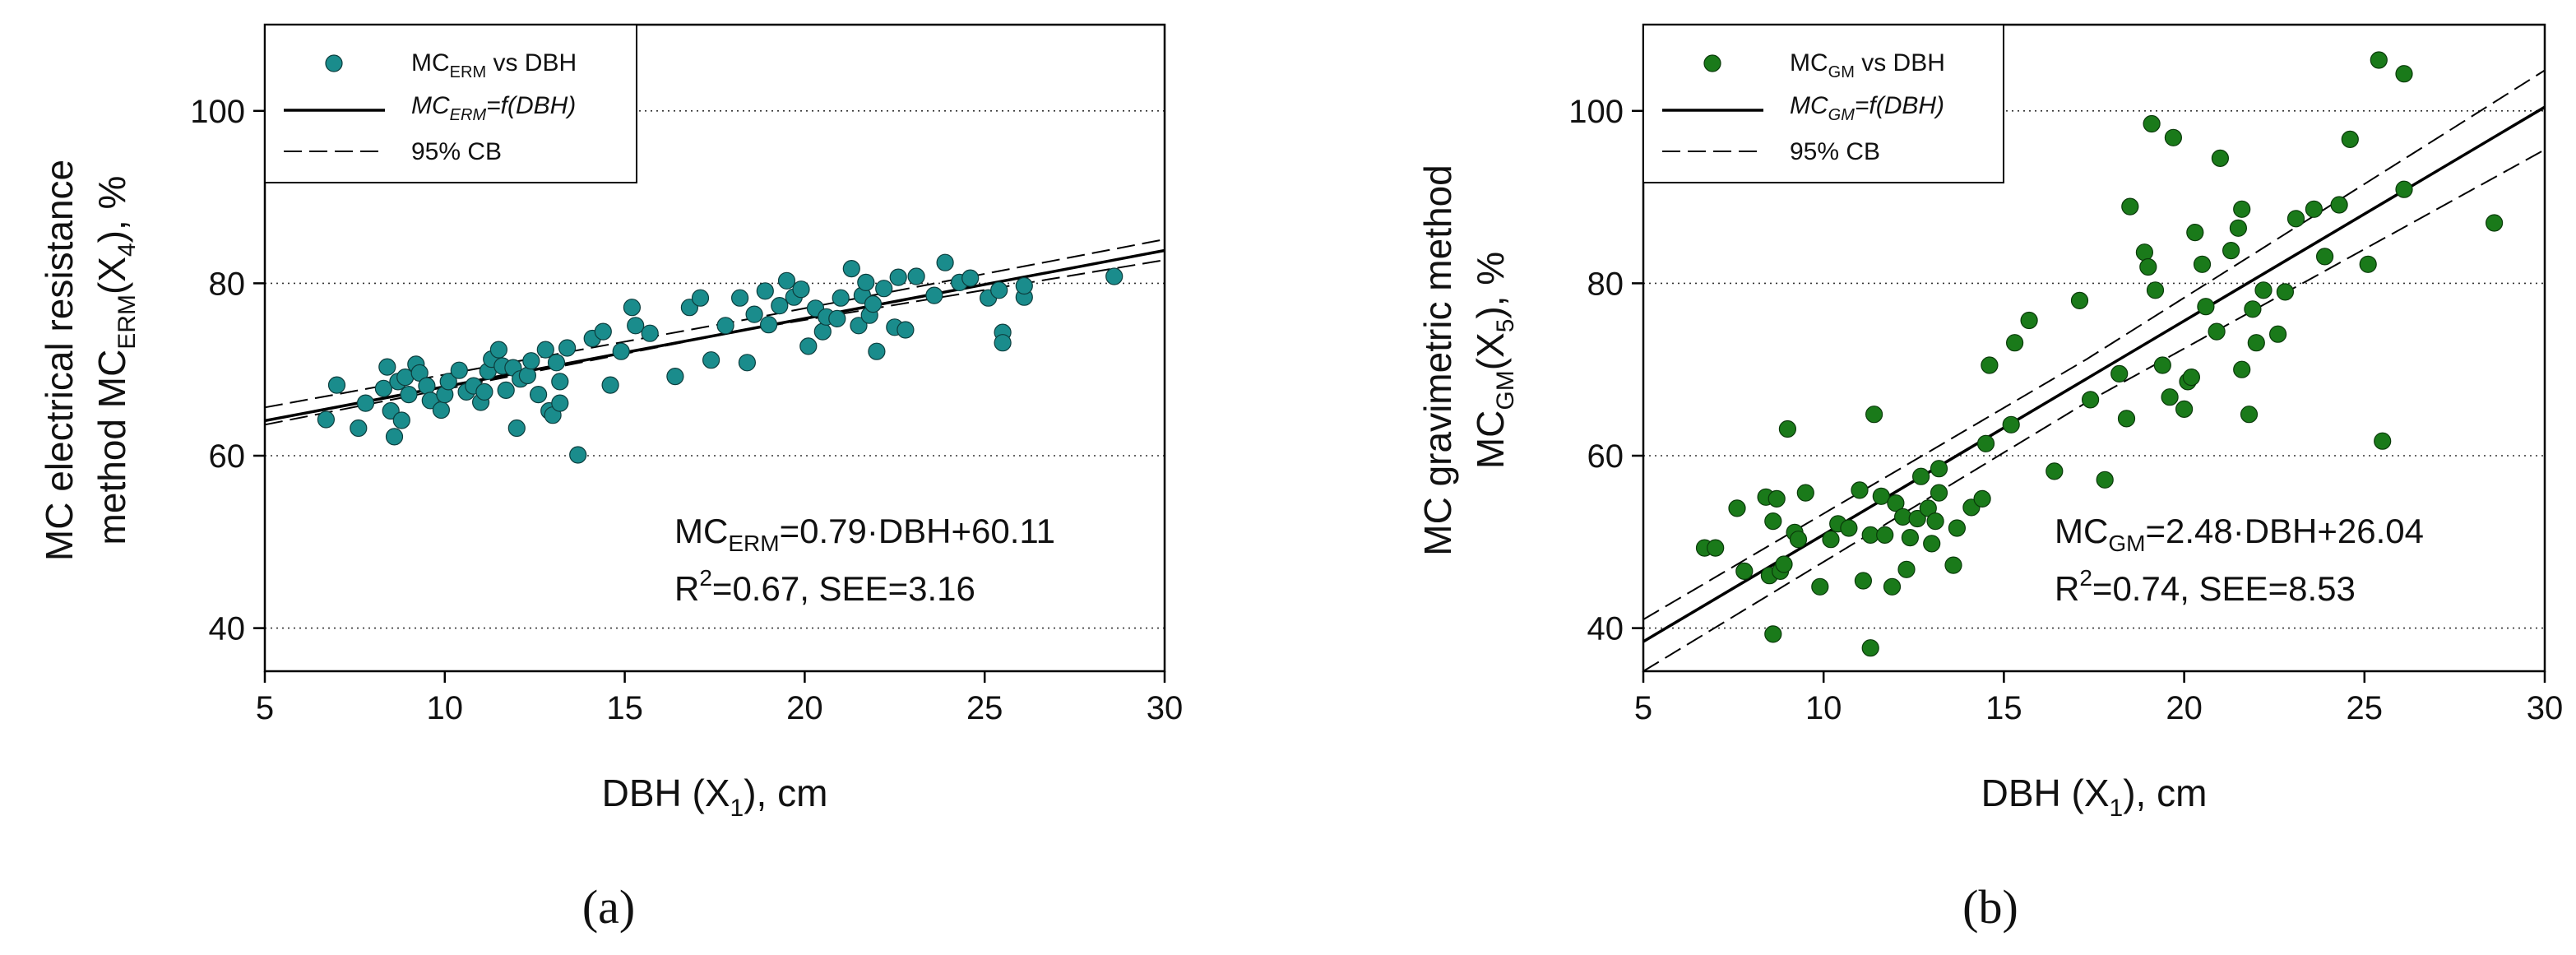 The height and width of the screenshot is (955, 2576). I want to click on y-axis-label-line-2: MCGM(X5), %, so click(1494, 360).